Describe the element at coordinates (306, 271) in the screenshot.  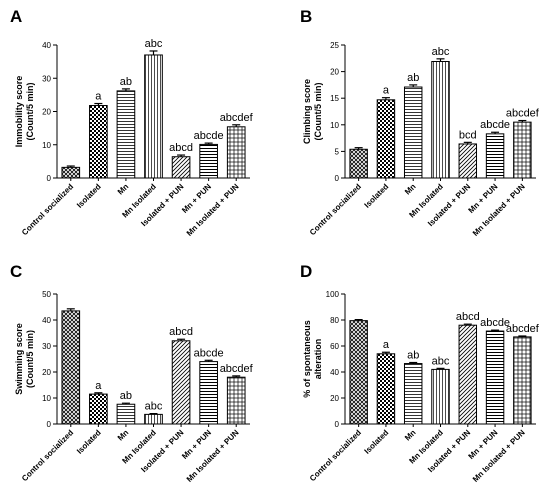
I see `panel-letter: D` at that location.